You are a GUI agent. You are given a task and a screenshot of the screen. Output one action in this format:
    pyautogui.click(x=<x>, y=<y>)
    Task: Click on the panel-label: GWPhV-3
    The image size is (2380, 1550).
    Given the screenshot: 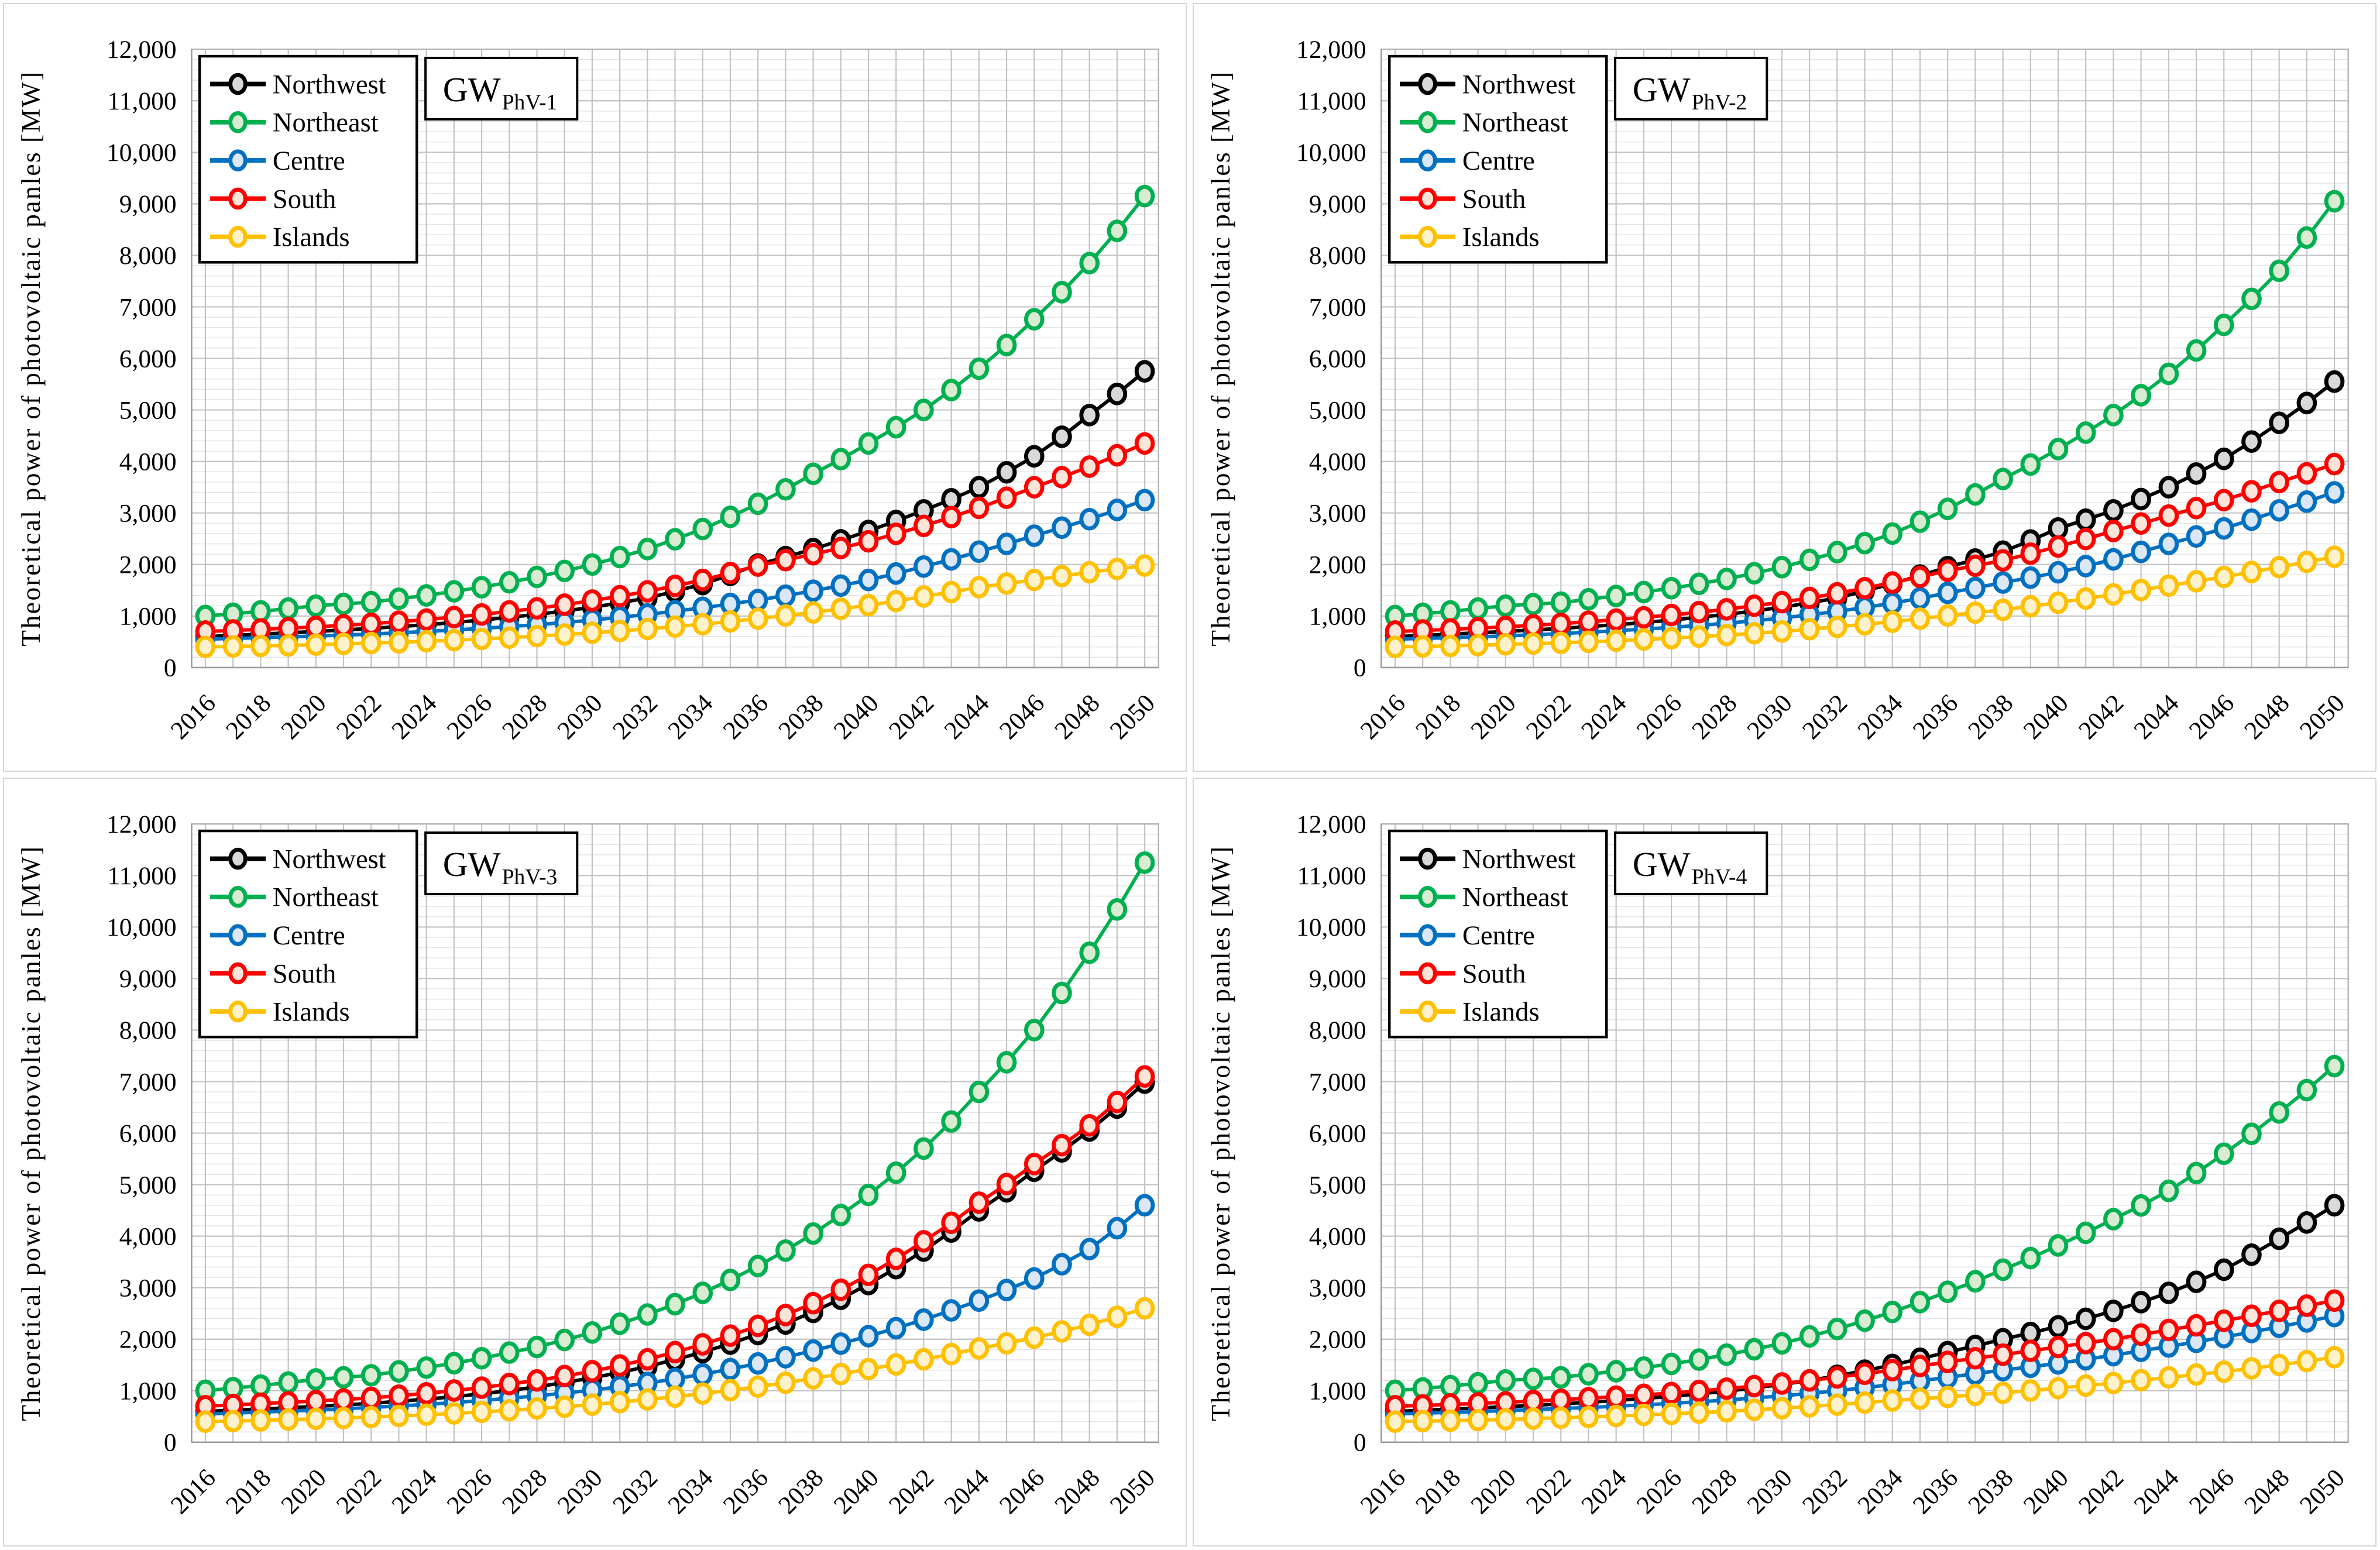 What is the action you would take?
    pyautogui.click(x=500, y=867)
    